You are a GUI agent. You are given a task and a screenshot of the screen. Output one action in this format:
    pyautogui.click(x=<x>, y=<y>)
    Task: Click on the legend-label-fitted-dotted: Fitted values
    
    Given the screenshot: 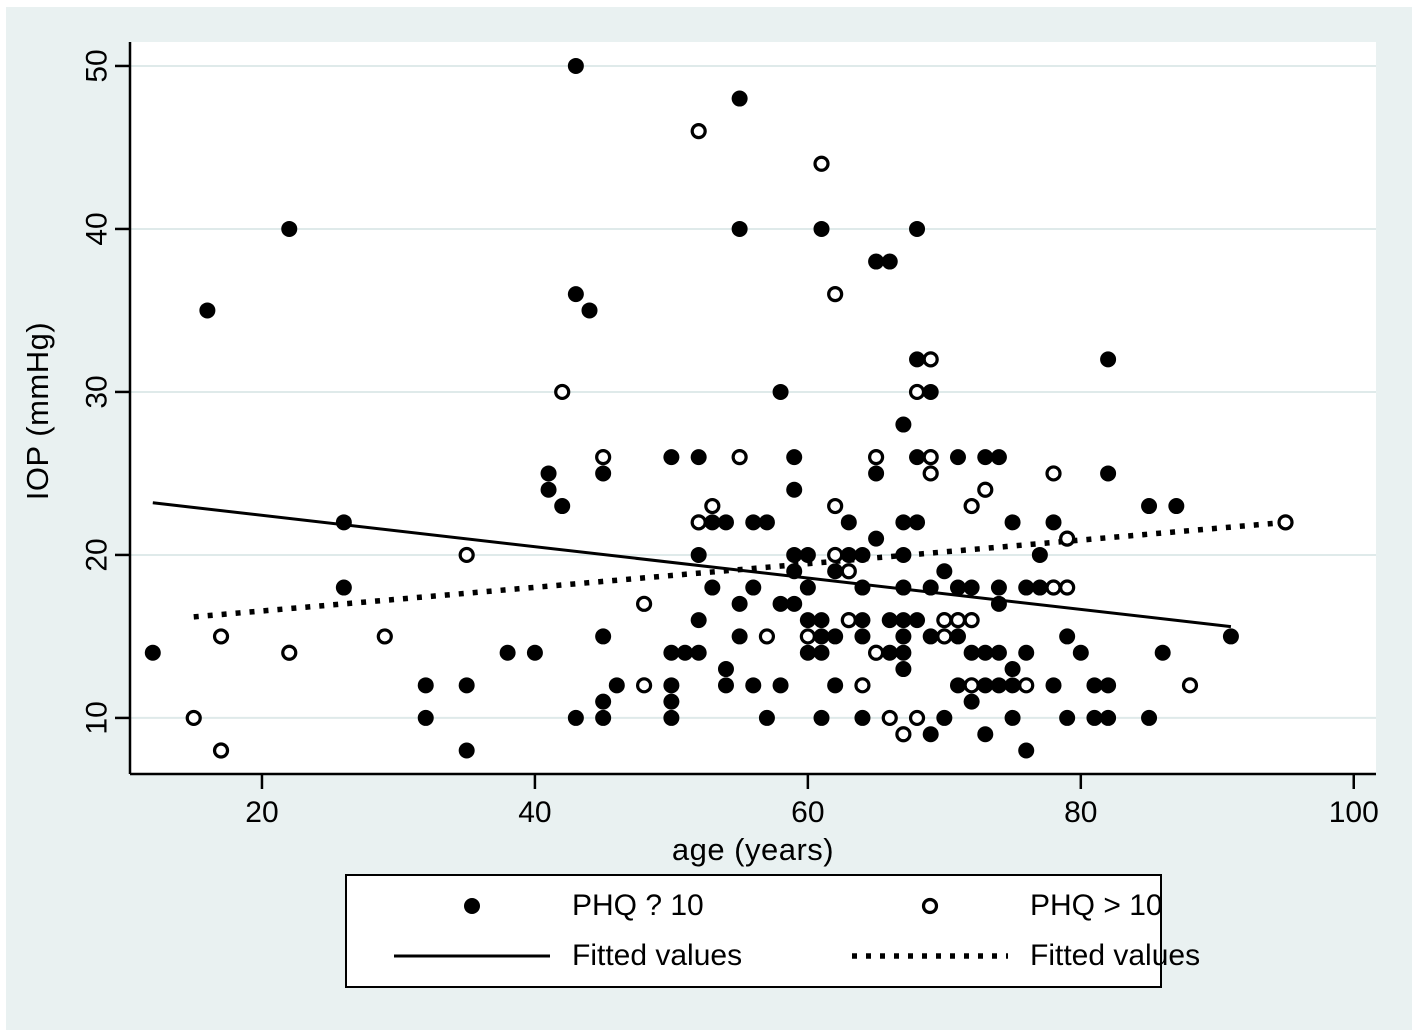 What is the action you would take?
    pyautogui.click(x=1115, y=955)
    